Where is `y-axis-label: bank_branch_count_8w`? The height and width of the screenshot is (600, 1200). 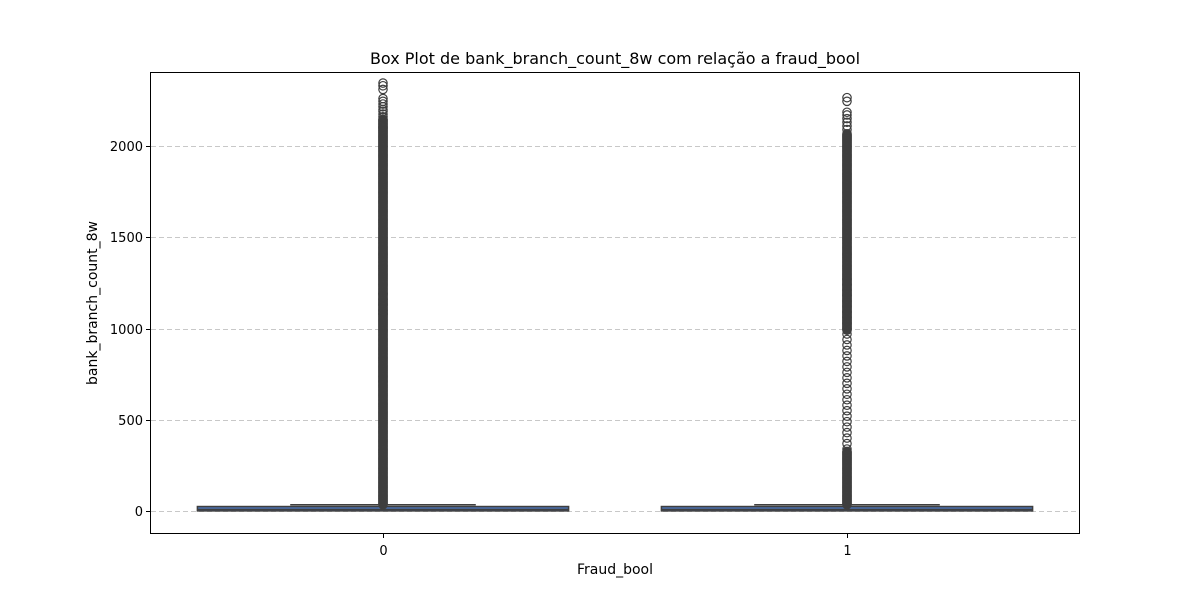 y-axis-label: bank_branch_count_8w is located at coordinates (93, 303).